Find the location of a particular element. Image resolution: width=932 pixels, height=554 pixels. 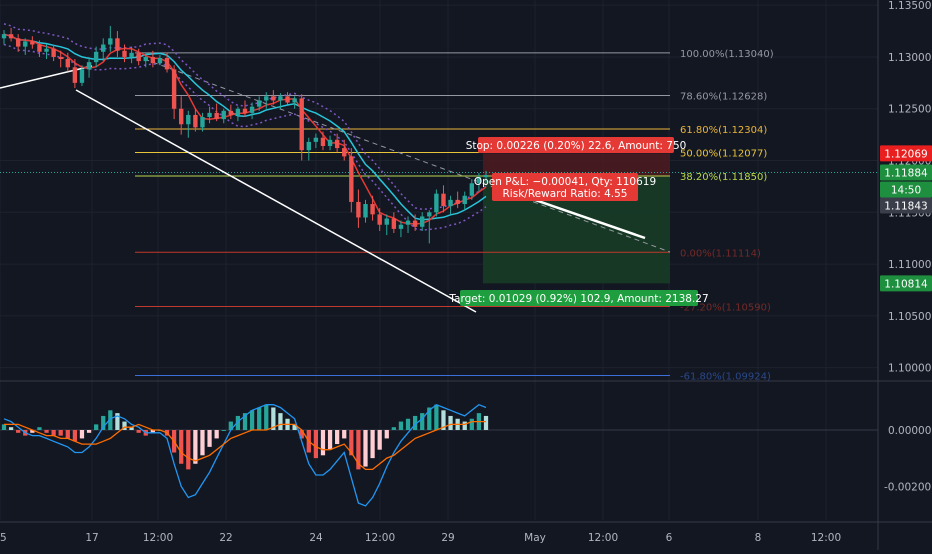

price-badge-label: 1.10814 is located at coordinates (906, 284).